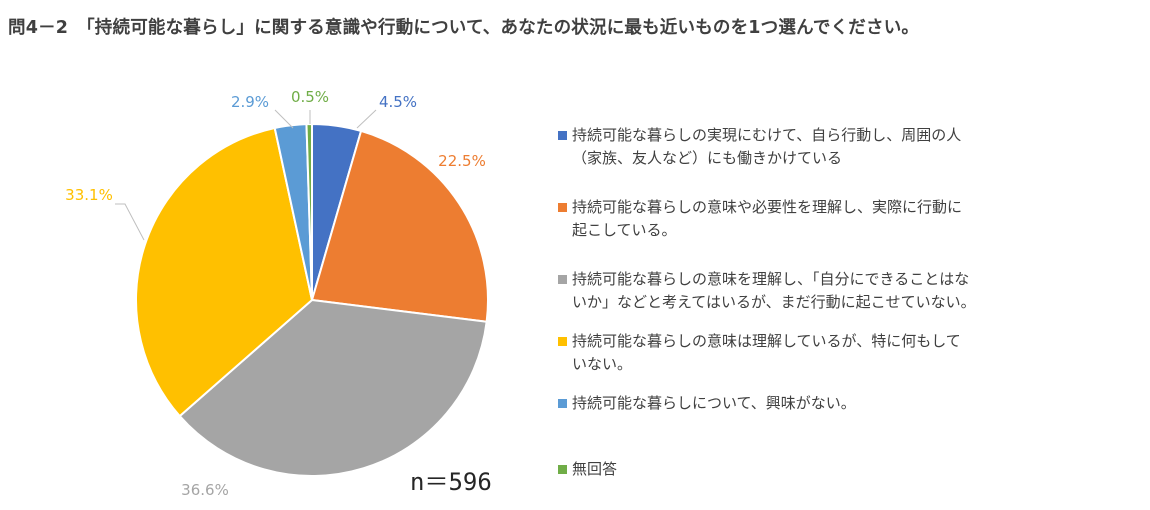 Image resolution: width=1150 pixels, height=510 pixels. I want to click on data-label-2: 22.5%, so click(462, 161).